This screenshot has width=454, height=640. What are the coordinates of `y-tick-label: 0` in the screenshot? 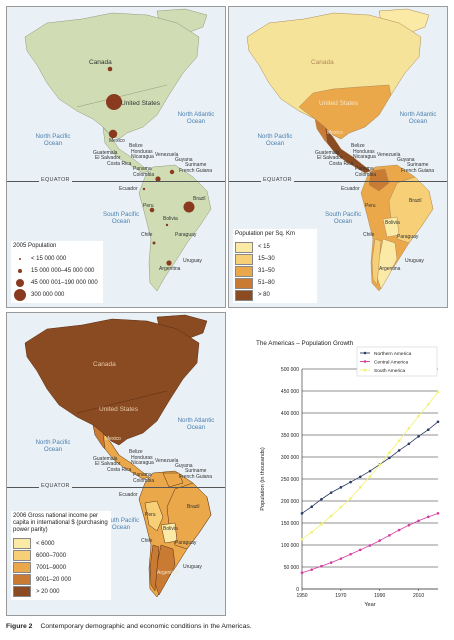 It's located at (297, 590).